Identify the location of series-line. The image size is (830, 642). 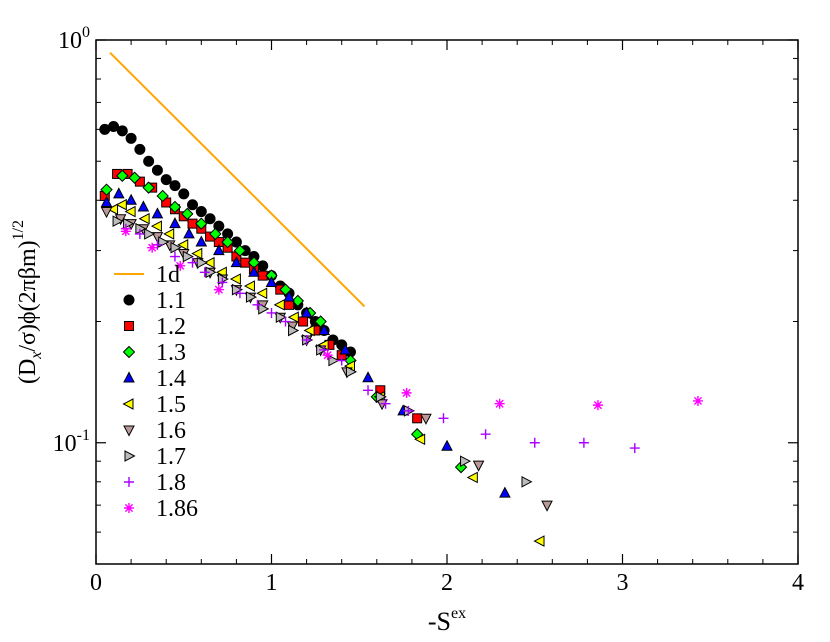
(237, 179).